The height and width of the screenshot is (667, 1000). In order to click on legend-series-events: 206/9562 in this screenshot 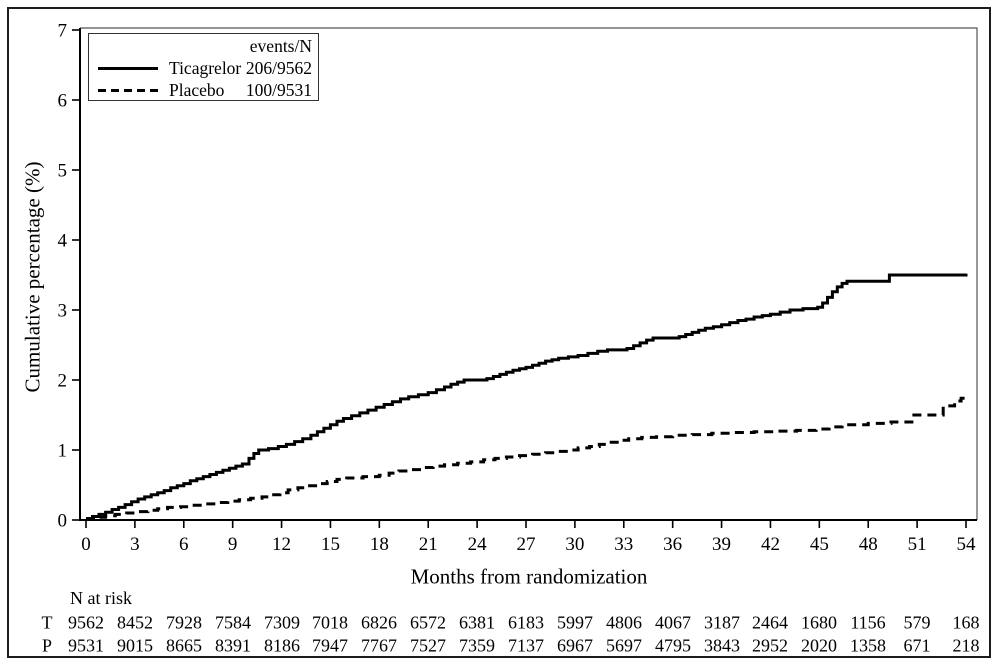, I will do `click(278, 67)`.